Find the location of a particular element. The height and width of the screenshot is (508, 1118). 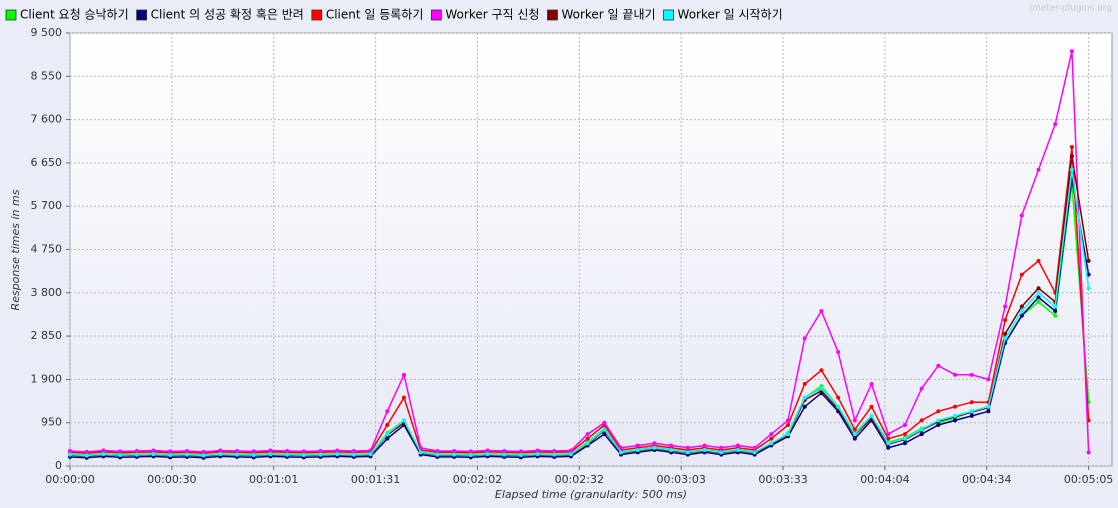

legend-label: Client 일 등록하기 is located at coordinates (375, 15).